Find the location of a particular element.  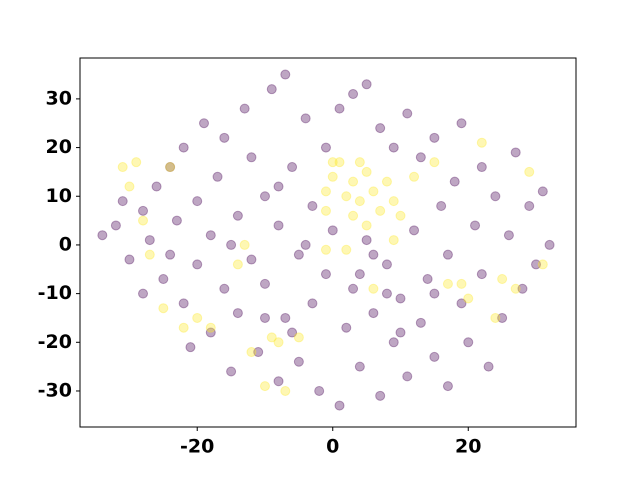

x-tick-label: 20 is located at coordinates (468, 447).